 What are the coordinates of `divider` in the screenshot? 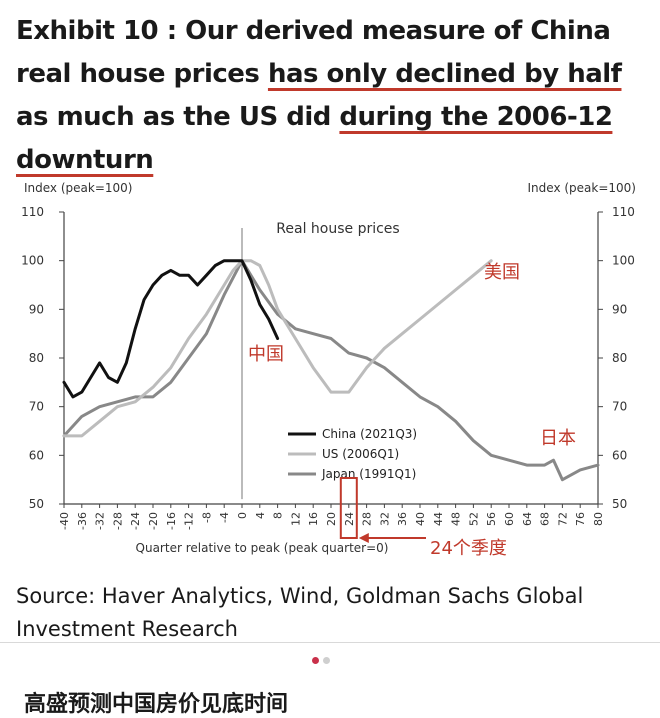 It's located at (330, 642).